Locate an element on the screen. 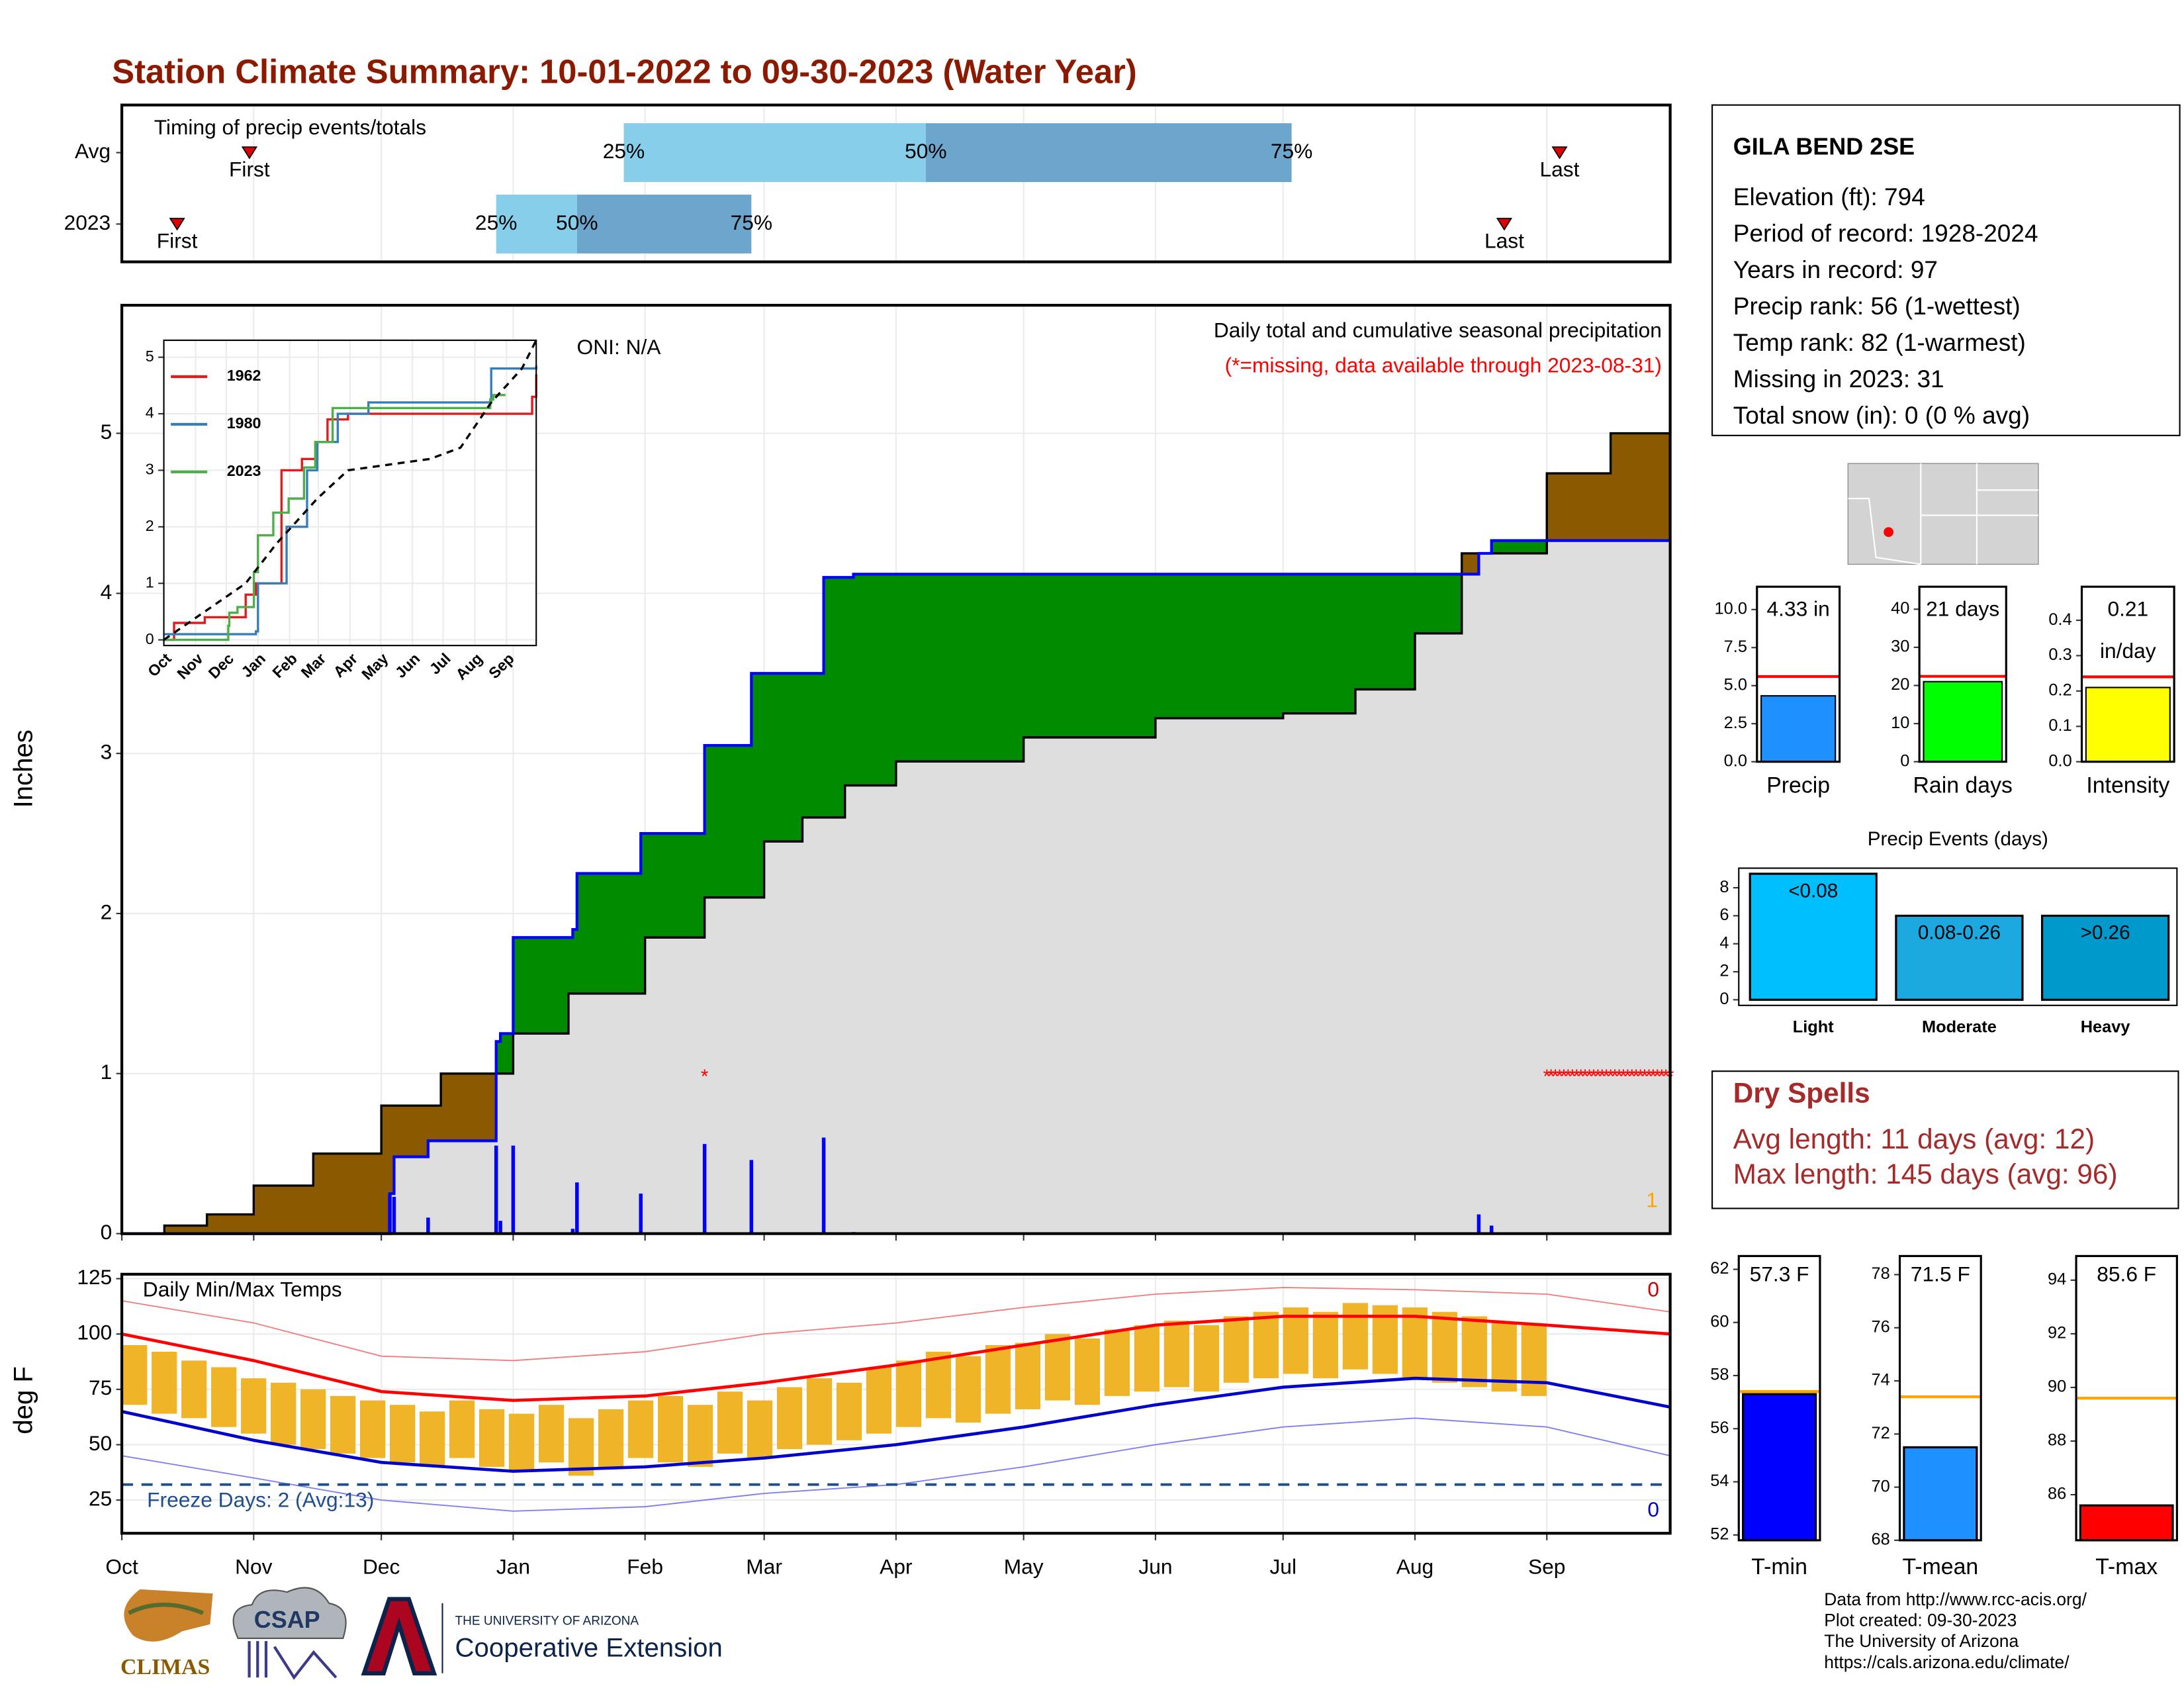 Image resolution: width=2184 pixels, height=1688 pixels. y-tick-label: 52 is located at coordinates (1720, 1534).